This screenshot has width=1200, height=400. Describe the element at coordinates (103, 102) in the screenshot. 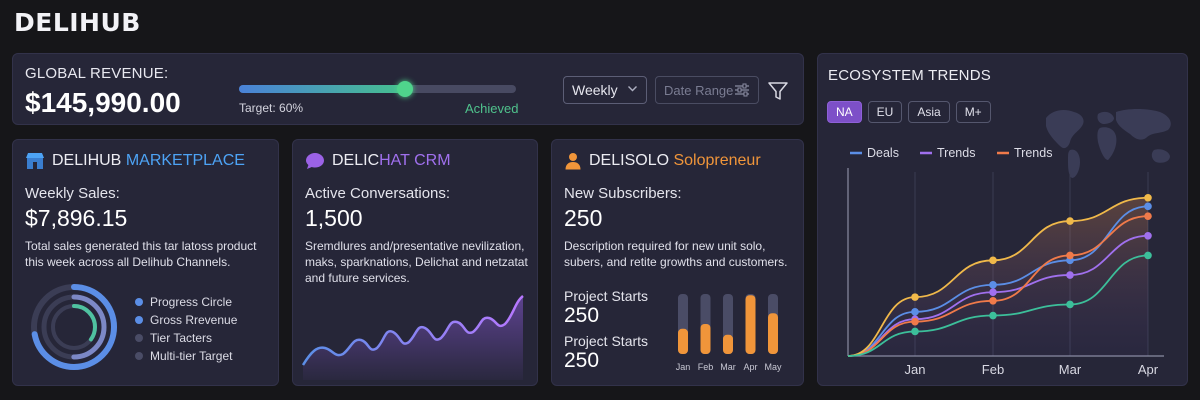

I see `revenue-value: $145,990.00` at that location.